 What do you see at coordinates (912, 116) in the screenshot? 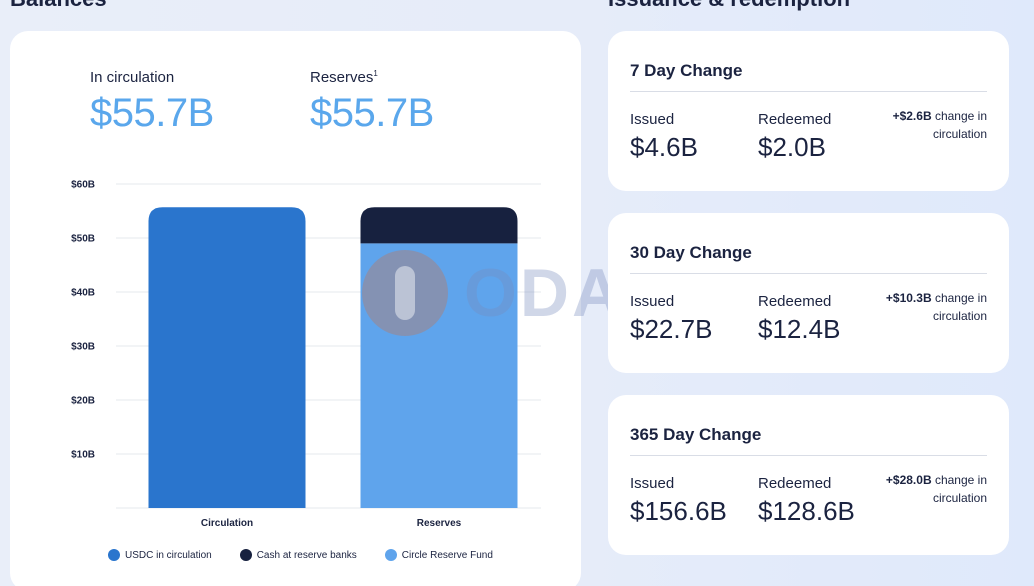
I see `net-change-value: +$2.6B` at bounding box center [912, 116].